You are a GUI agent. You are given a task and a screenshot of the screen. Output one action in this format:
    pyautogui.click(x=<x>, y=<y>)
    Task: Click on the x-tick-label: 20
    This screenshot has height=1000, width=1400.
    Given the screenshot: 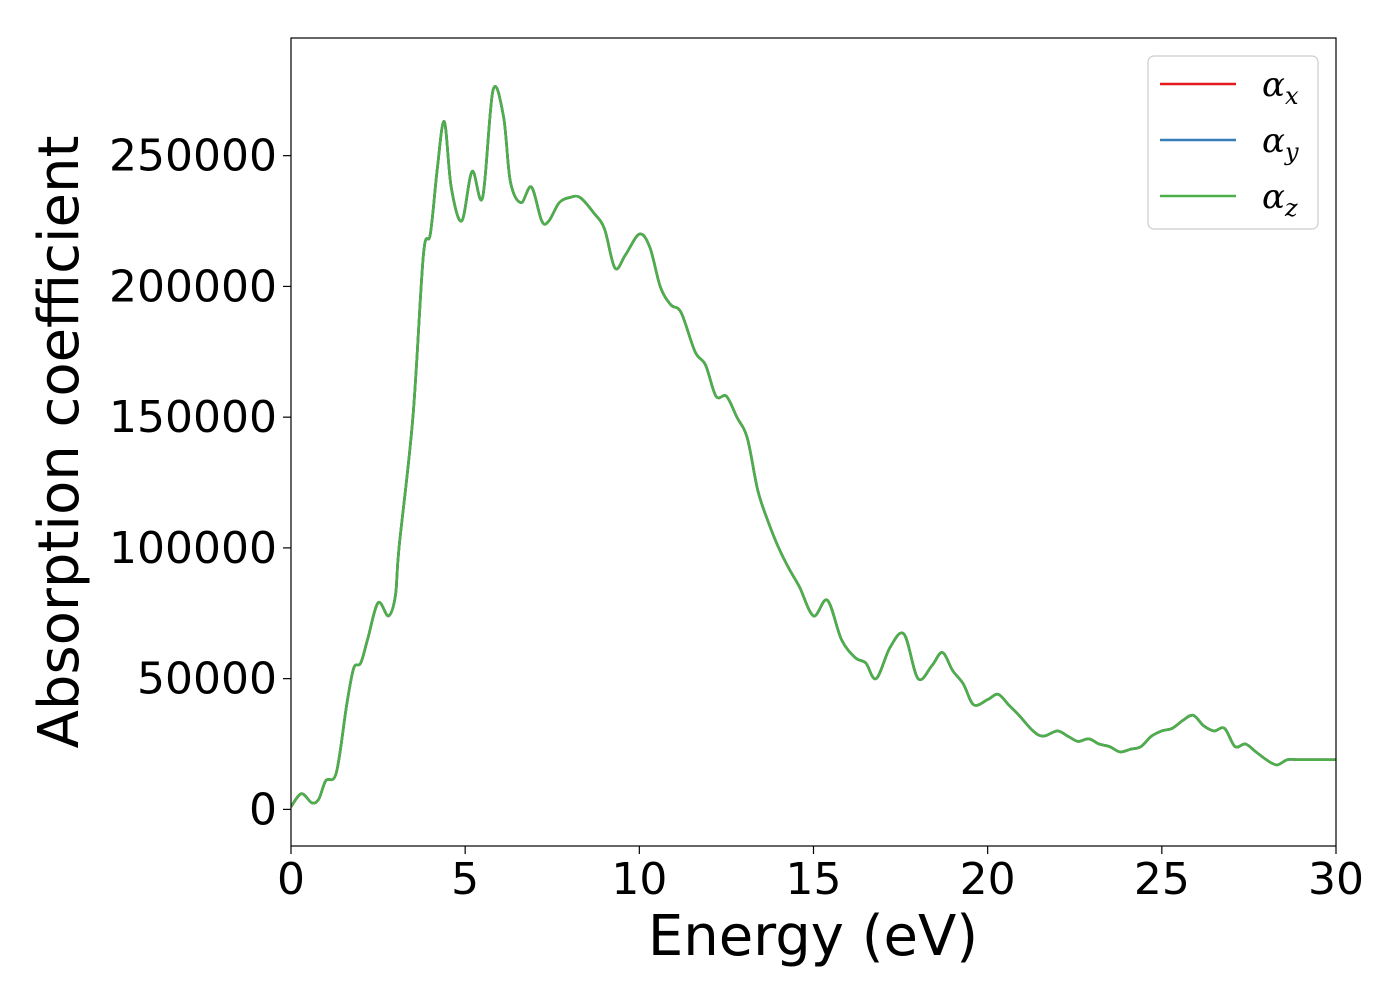 What is the action you would take?
    pyautogui.click(x=988, y=879)
    